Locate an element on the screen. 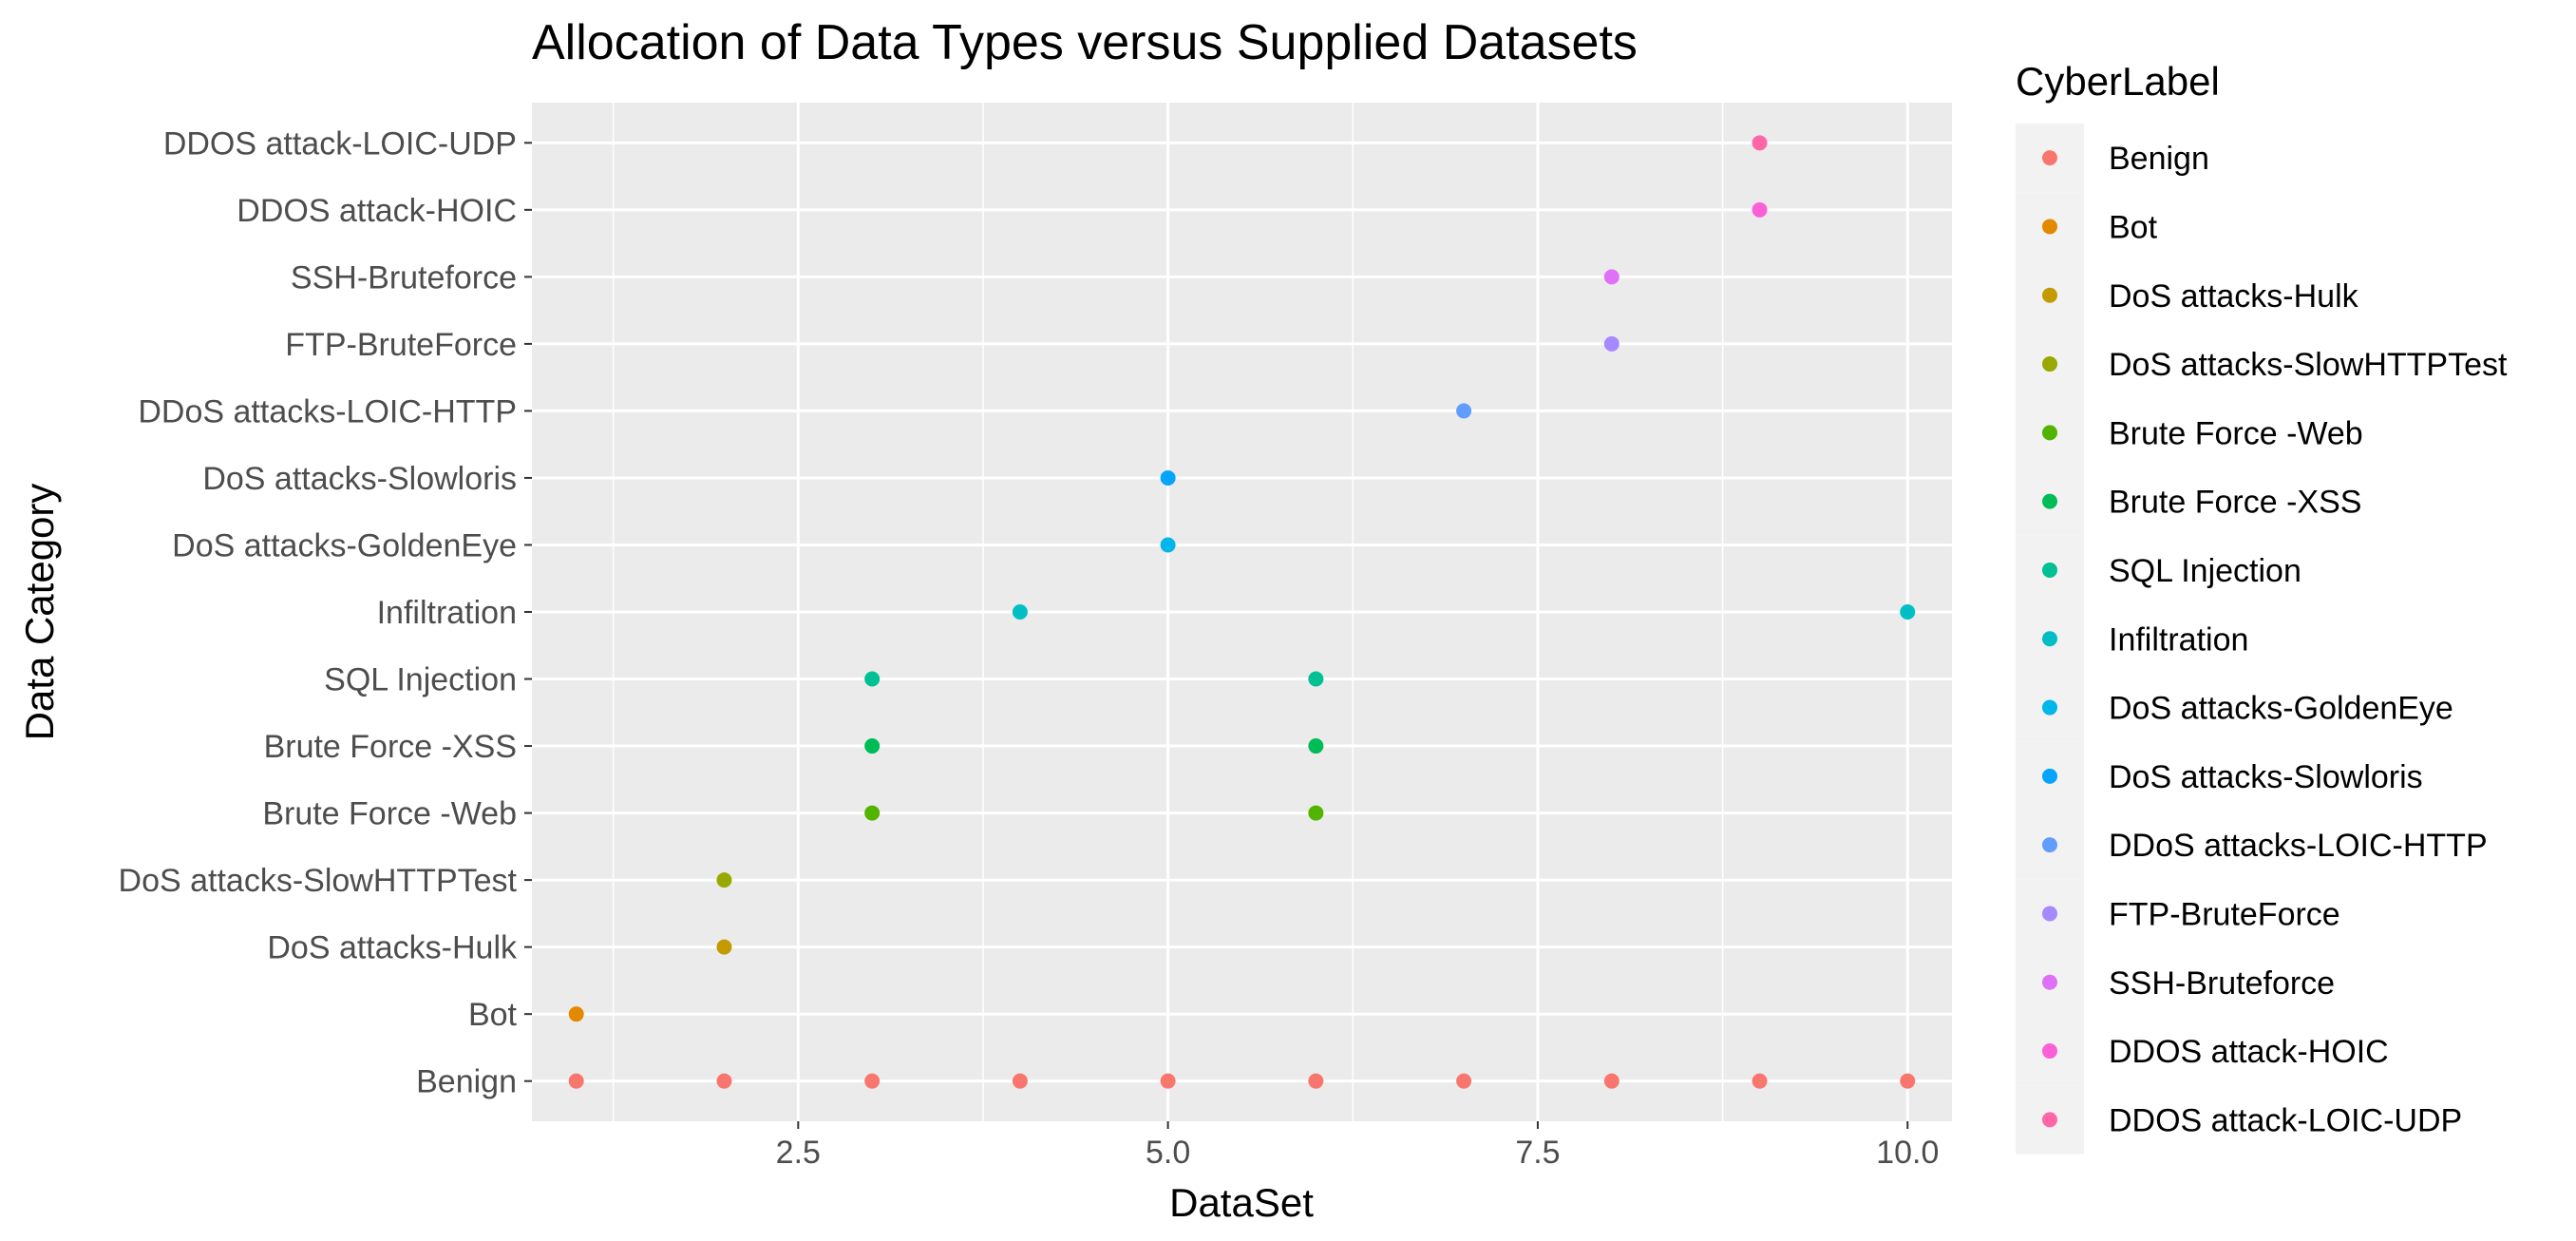 Image resolution: width=2576 pixels, height=1241 pixels. legend-label: DoS attacks-Slowloris is located at coordinates (2266, 777).